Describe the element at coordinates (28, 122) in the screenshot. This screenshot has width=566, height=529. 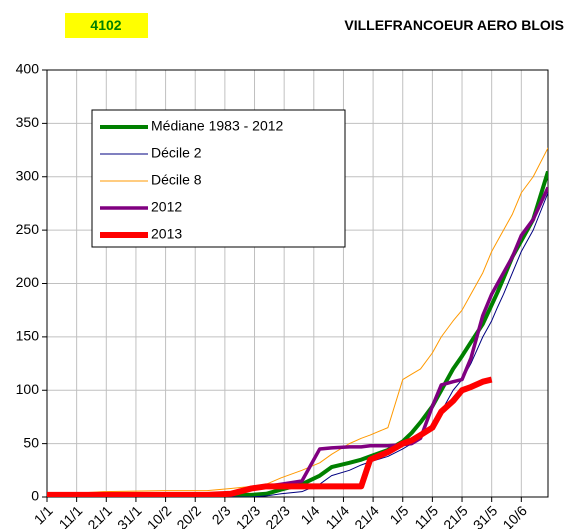
I see `y-tick-label: 350` at that location.